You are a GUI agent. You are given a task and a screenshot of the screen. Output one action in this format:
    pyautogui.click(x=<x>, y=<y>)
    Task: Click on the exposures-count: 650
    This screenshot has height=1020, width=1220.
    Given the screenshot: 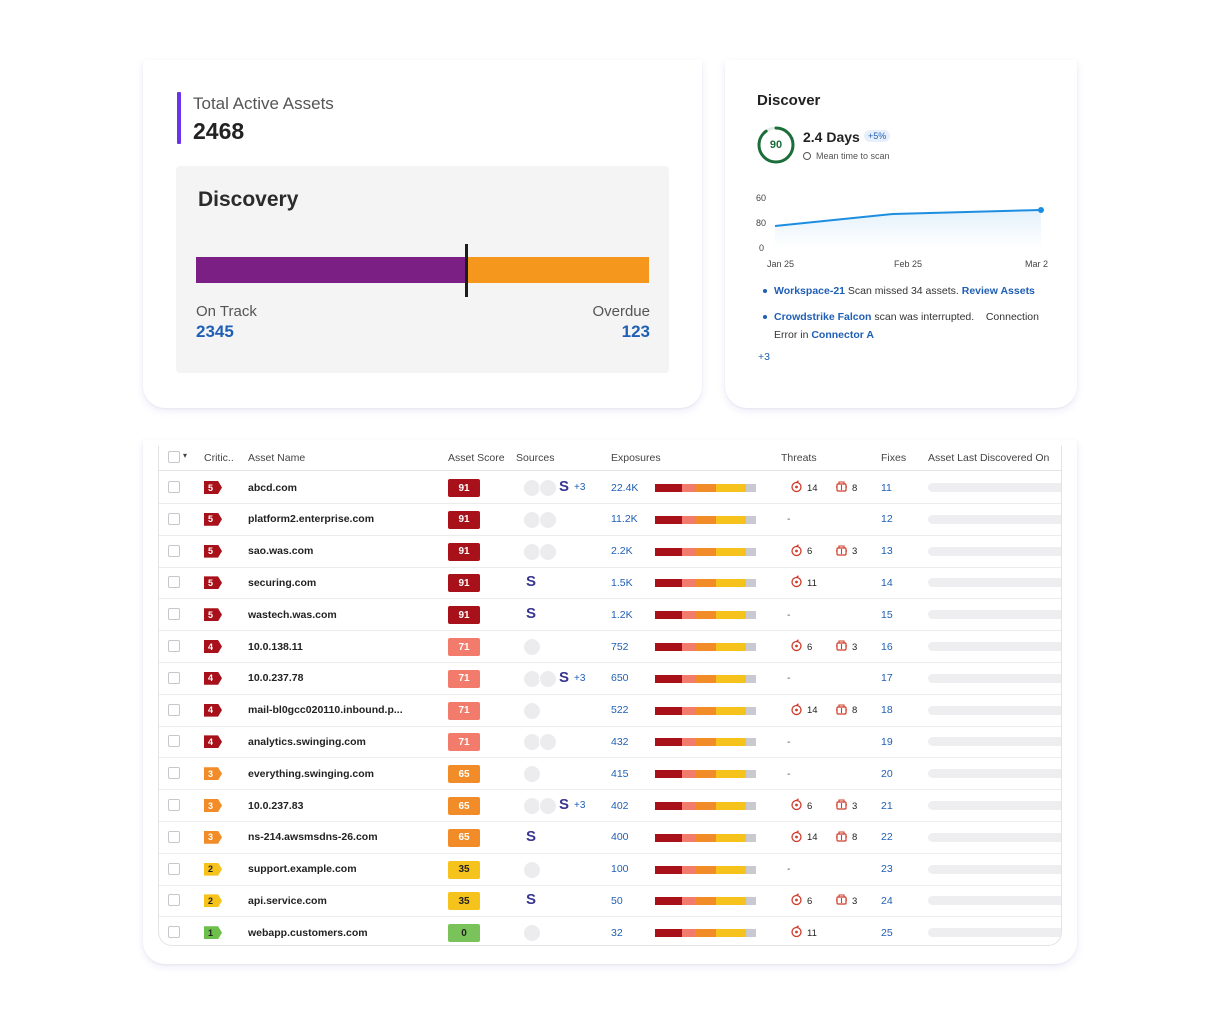 What is the action you would take?
    pyautogui.click(x=620, y=678)
    